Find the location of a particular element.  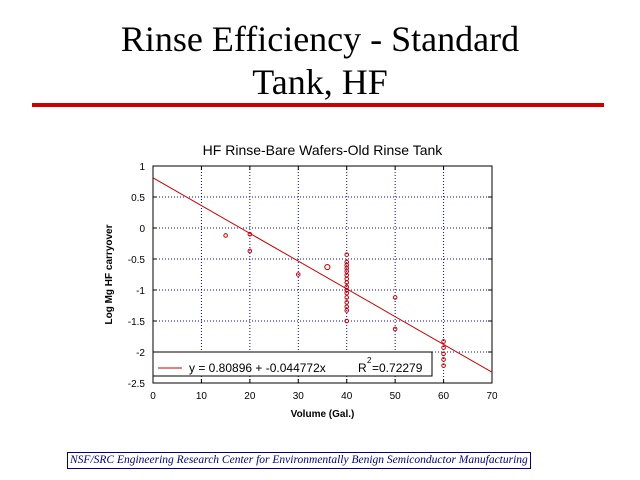

y-tick-label: -1.5 is located at coordinates (137, 322).